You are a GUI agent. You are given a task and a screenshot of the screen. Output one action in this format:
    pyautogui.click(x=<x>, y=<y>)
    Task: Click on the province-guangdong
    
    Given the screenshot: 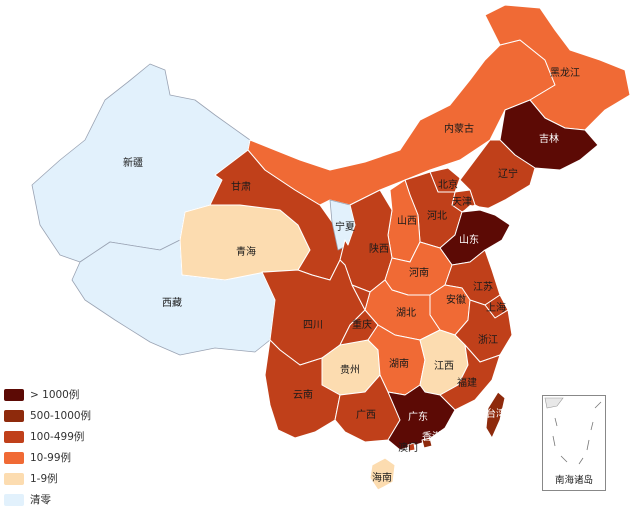 What is the action you would take?
    pyautogui.click(x=421, y=417)
    